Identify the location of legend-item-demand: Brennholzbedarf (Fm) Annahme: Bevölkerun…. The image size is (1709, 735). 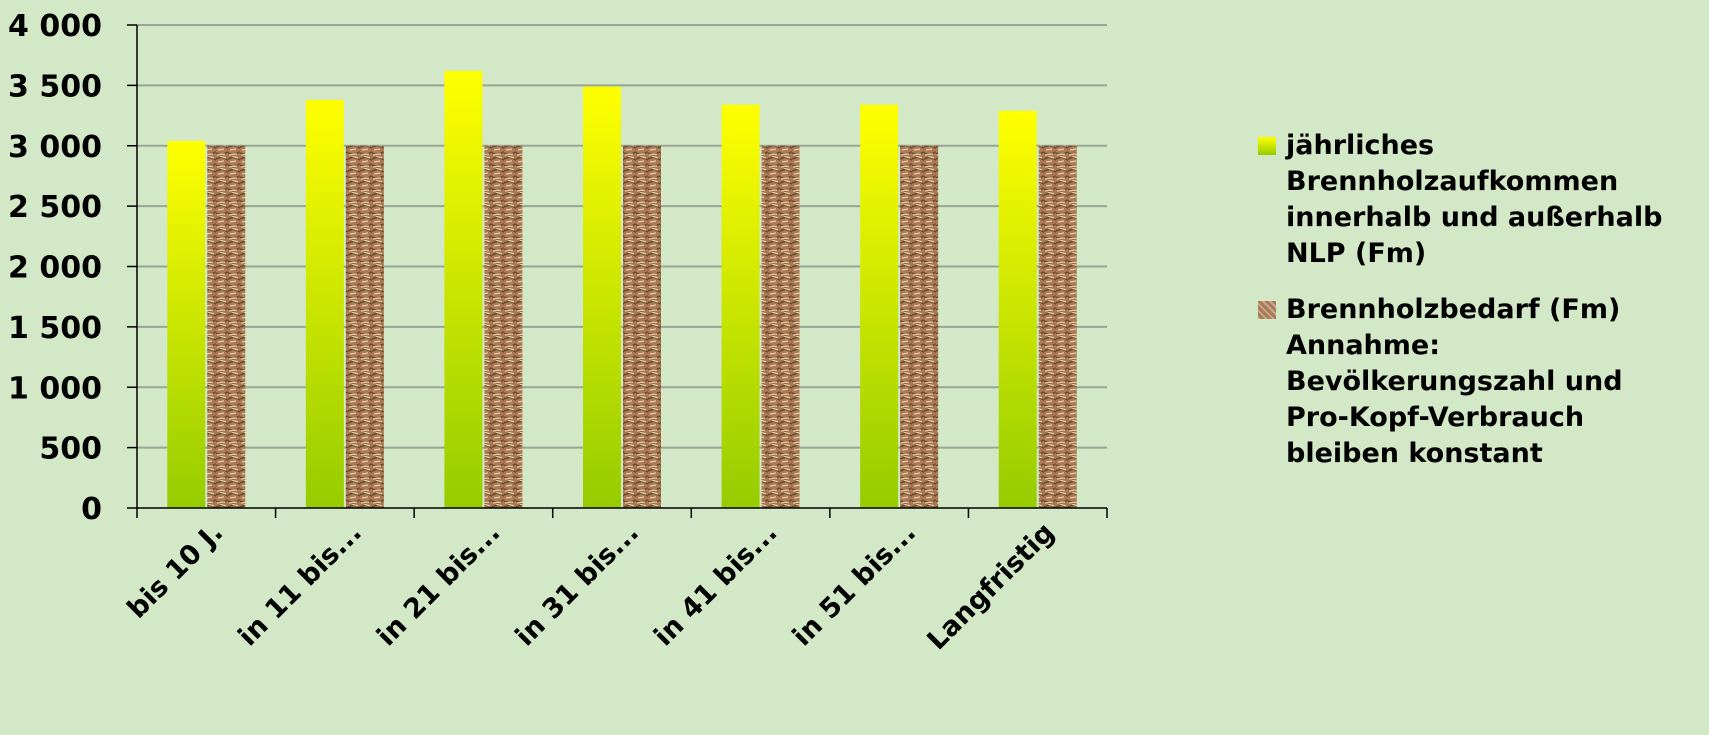
(1480, 382).